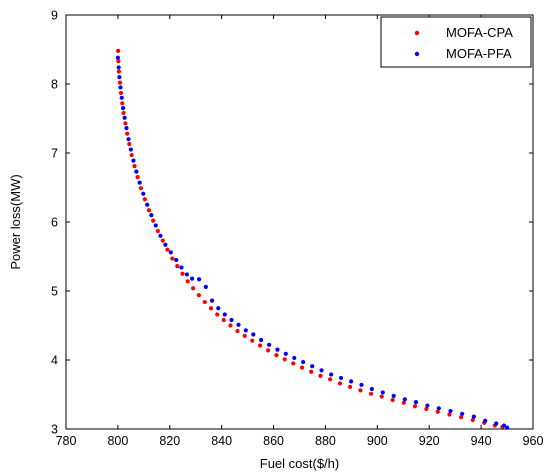 Image resolution: width=550 pixels, height=476 pixels. Describe the element at coordinates (54, 361) in the screenshot. I see `y-tick-label: 4` at that location.